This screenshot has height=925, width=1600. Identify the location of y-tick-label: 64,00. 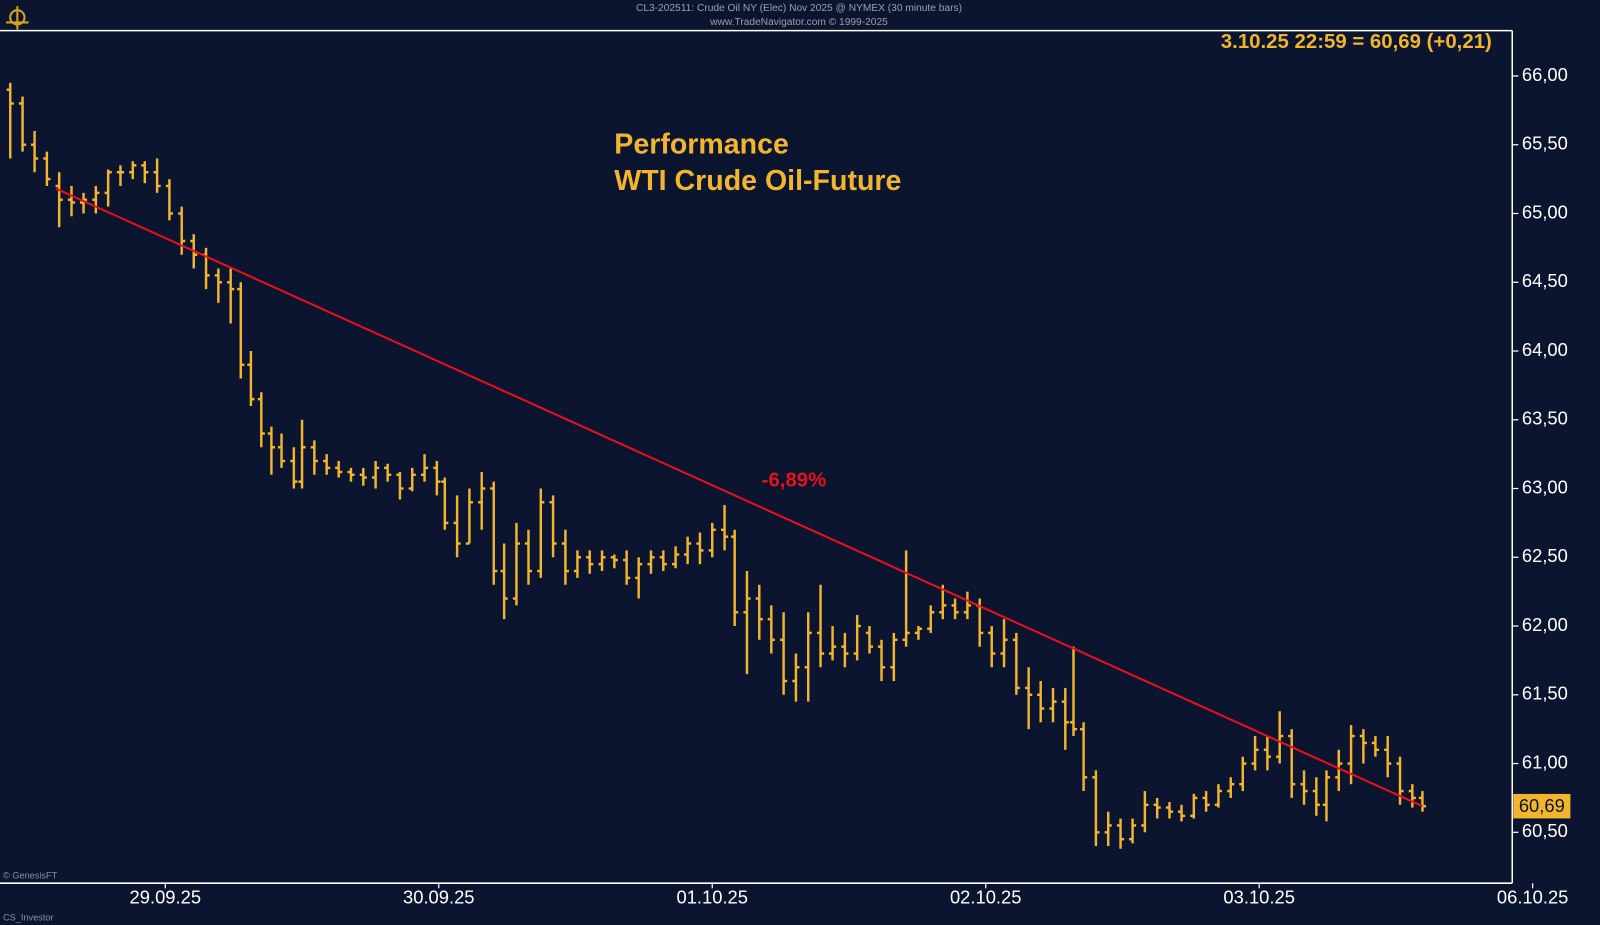
(1545, 349).